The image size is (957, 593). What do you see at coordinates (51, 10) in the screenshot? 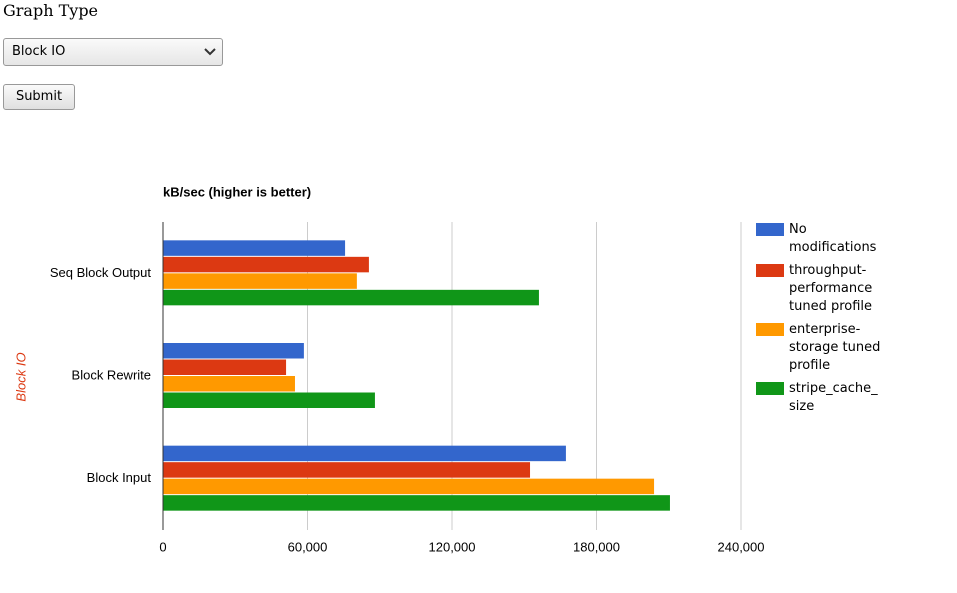
I see `field-label: Graph Type` at bounding box center [51, 10].